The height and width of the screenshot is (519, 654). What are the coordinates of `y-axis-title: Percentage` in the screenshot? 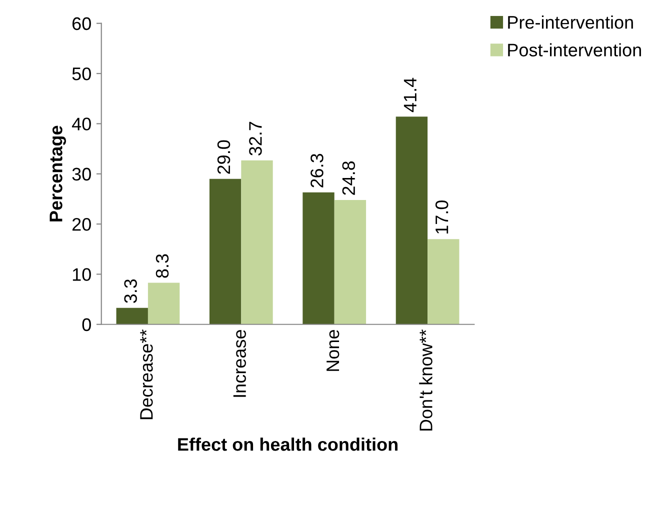 It's located at (58, 174).